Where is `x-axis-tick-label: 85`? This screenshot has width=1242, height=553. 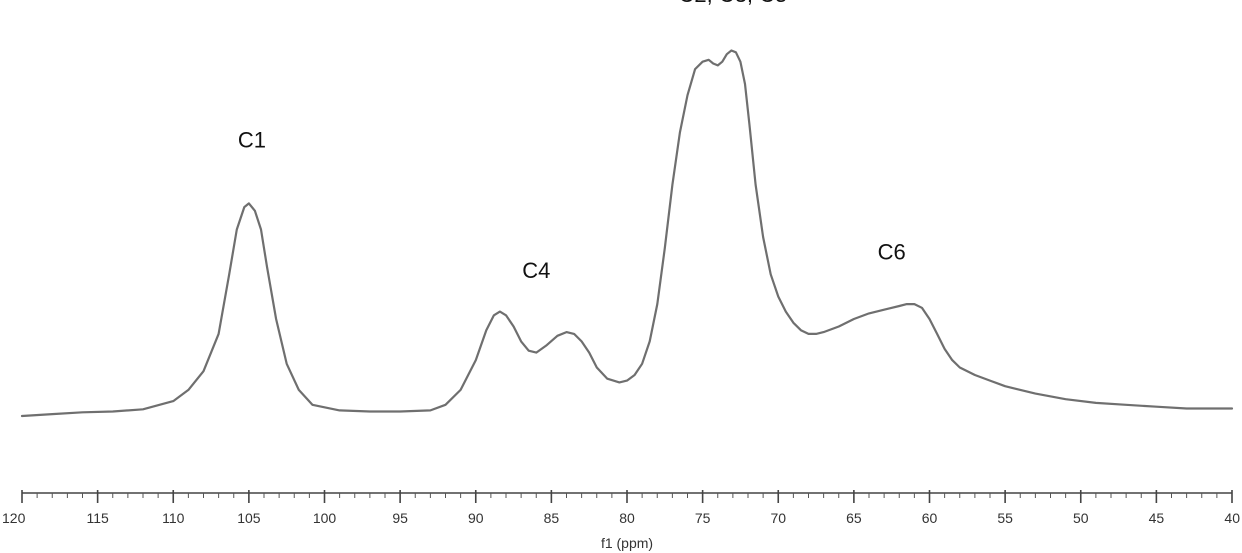
x-axis-tick-label: 85 is located at coordinates (552, 518).